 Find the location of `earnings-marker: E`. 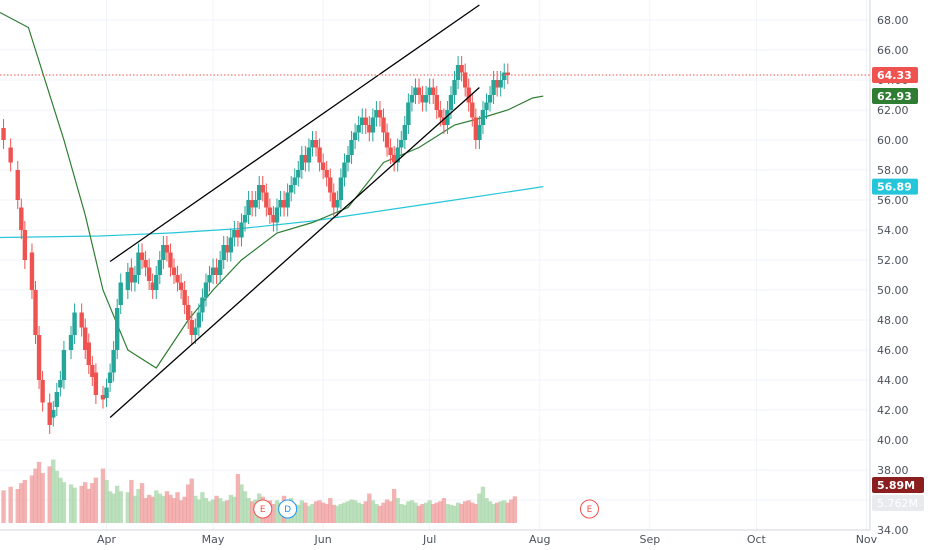

earnings-marker: E is located at coordinates (263, 509).